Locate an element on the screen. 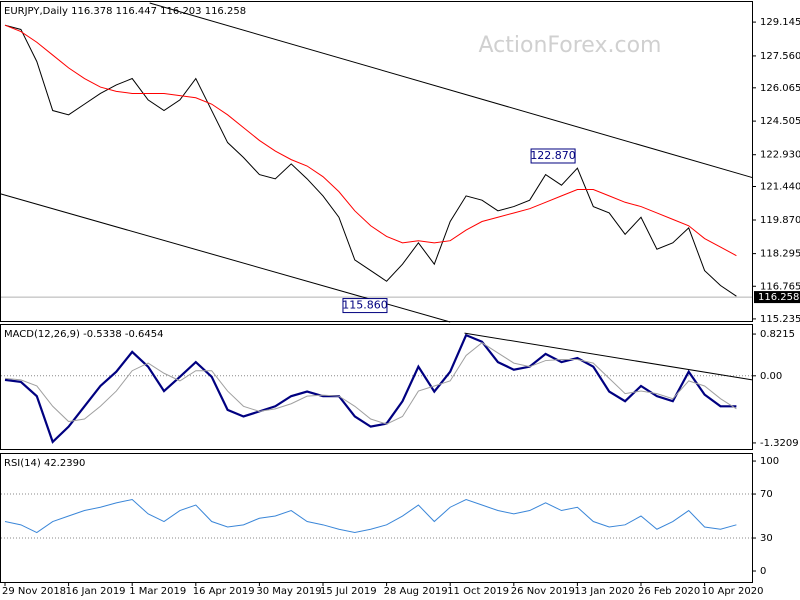 The image size is (800, 600). annotation-label: 122.870 is located at coordinates (553, 155).